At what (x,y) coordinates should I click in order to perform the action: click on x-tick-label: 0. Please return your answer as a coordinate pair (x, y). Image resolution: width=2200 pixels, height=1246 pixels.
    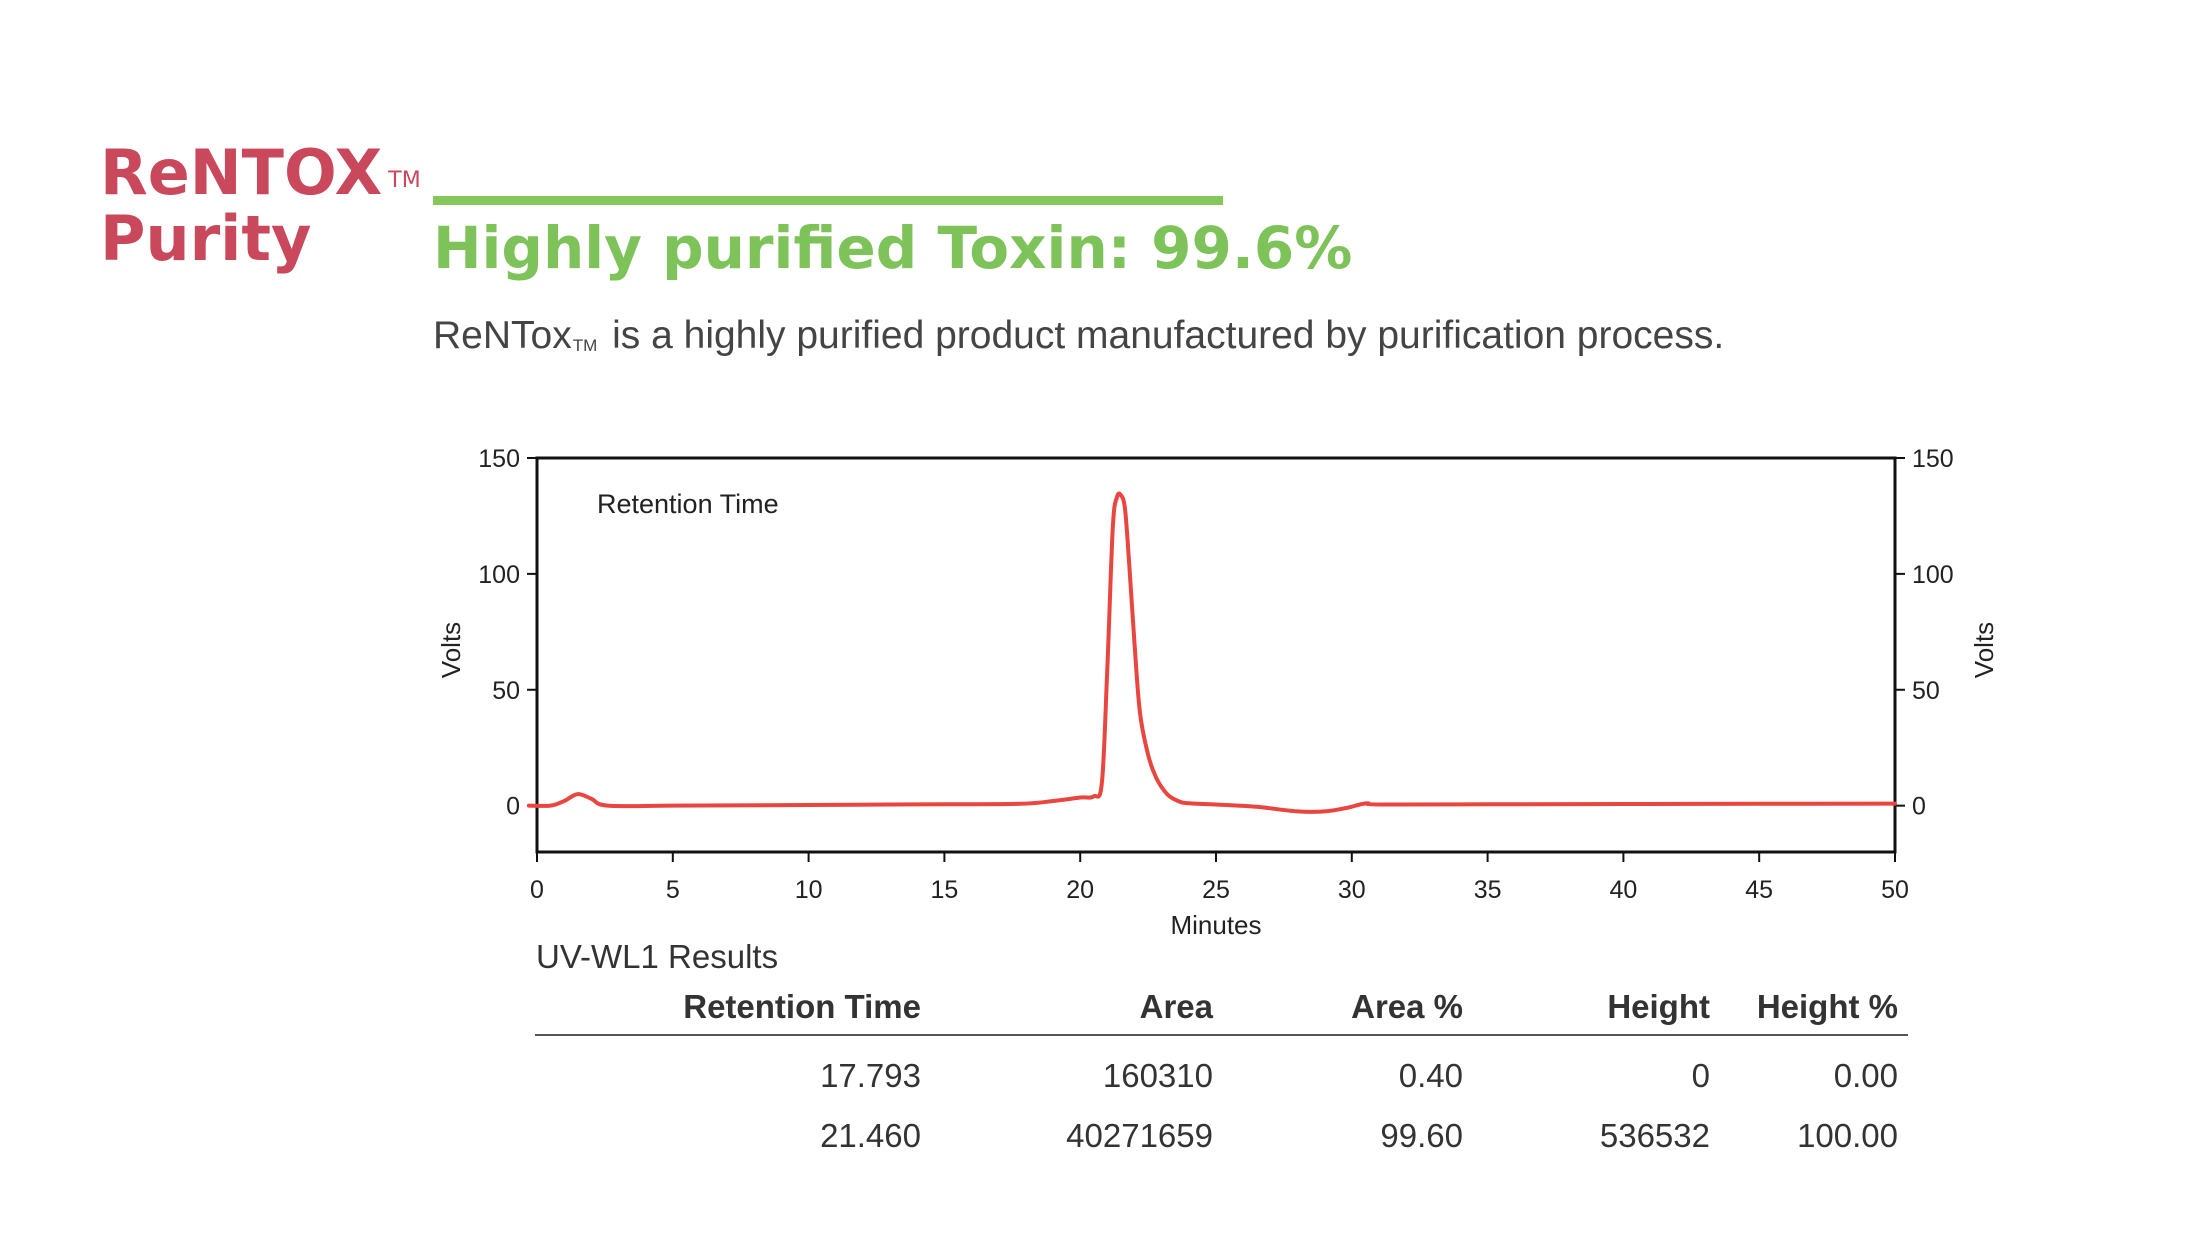
    Looking at the image, I should click on (537, 890).